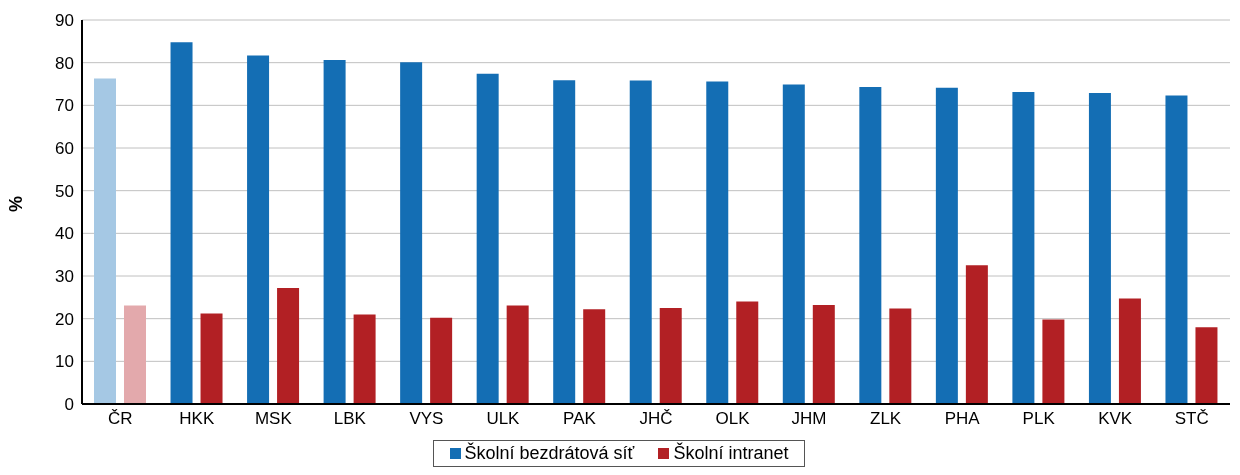  Describe the element at coordinates (64, 277) in the screenshot. I see `y-tick-label: 30` at that location.